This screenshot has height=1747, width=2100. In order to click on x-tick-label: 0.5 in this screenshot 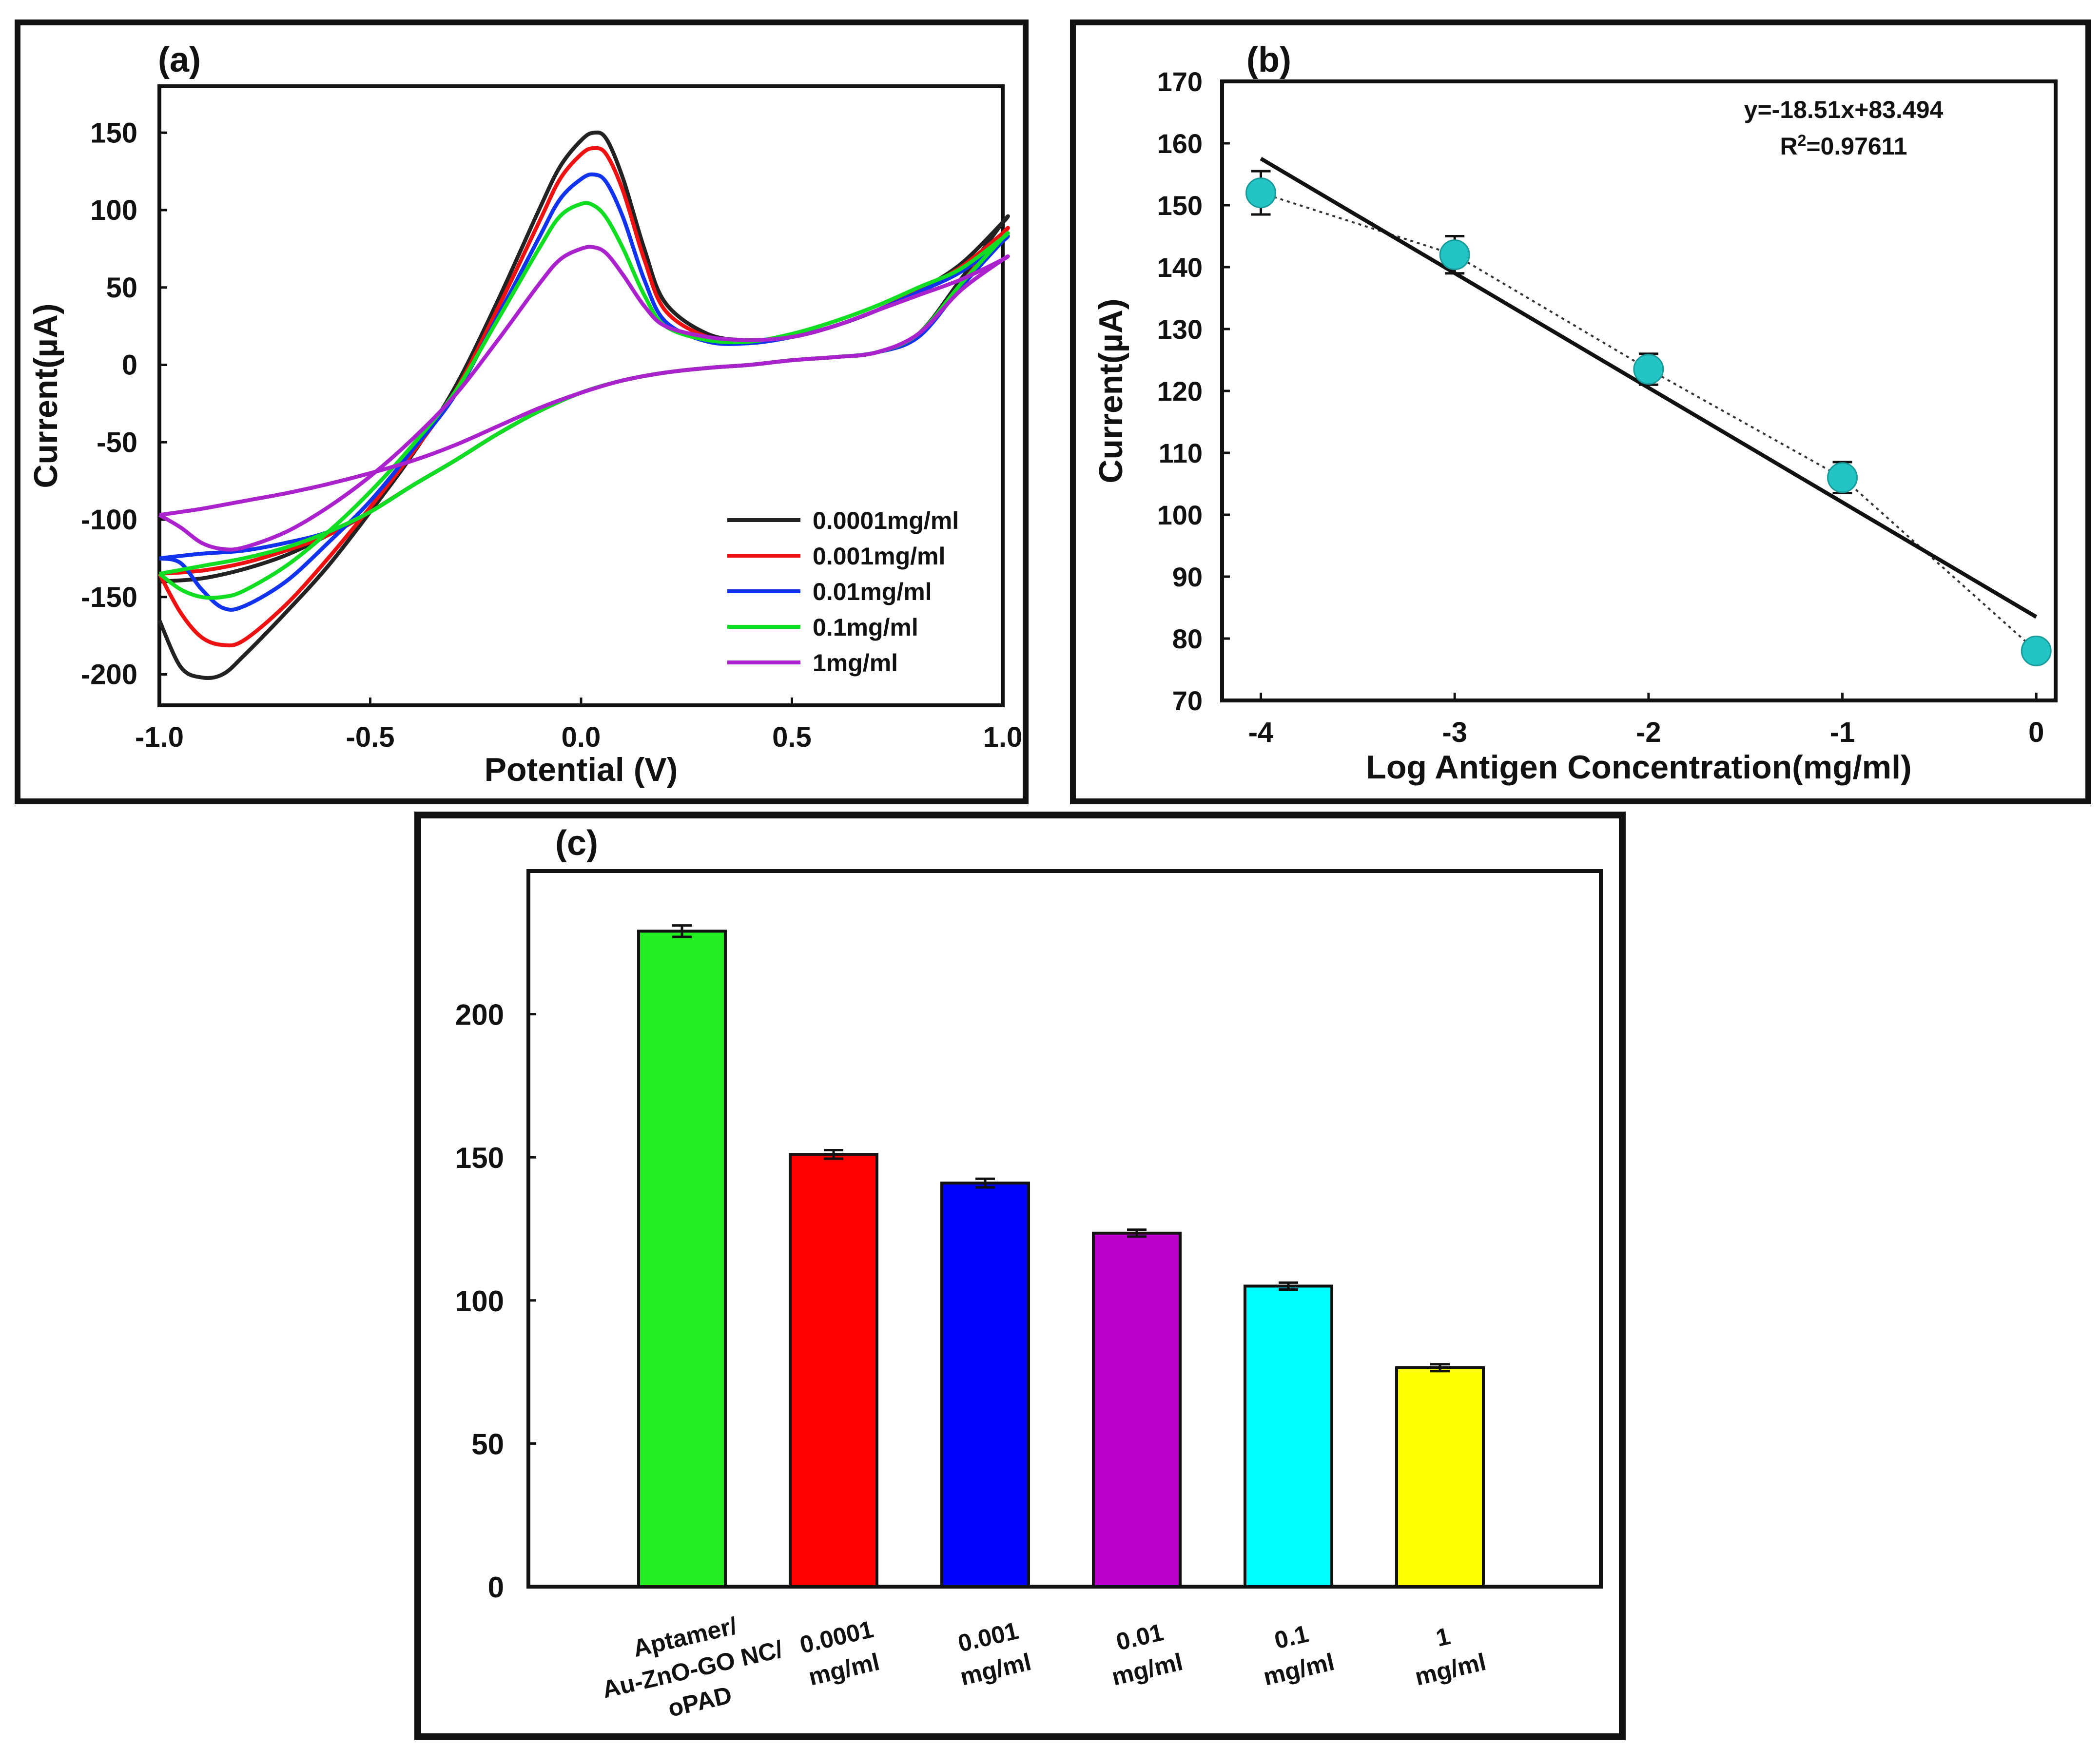, I will do `click(792, 737)`.